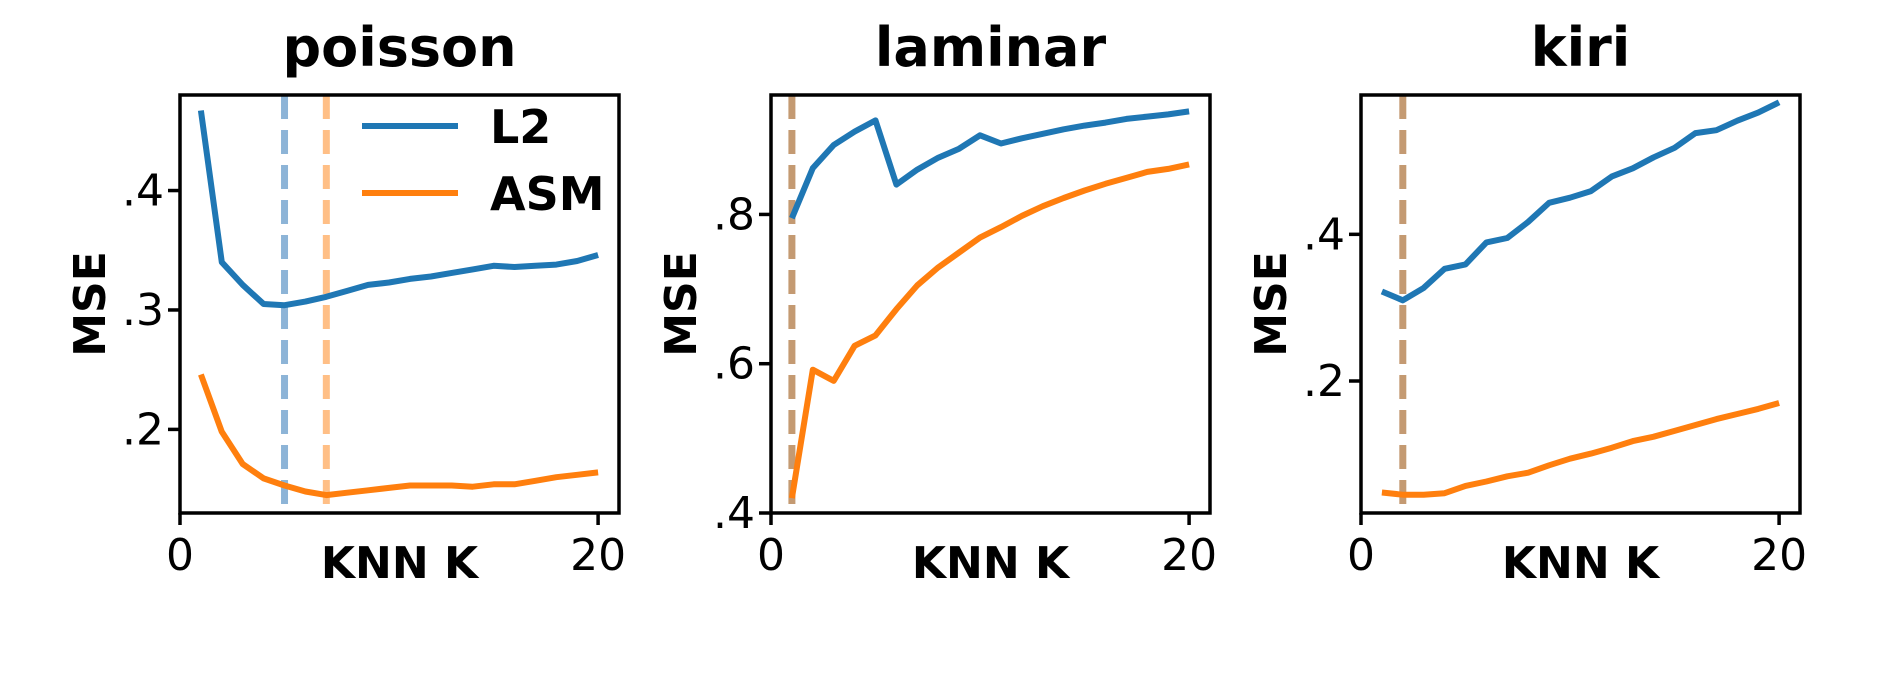 This screenshot has height=692, width=1888. Describe the element at coordinates (399, 47) in the screenshot. I see `panel-title: poisson` at that location.